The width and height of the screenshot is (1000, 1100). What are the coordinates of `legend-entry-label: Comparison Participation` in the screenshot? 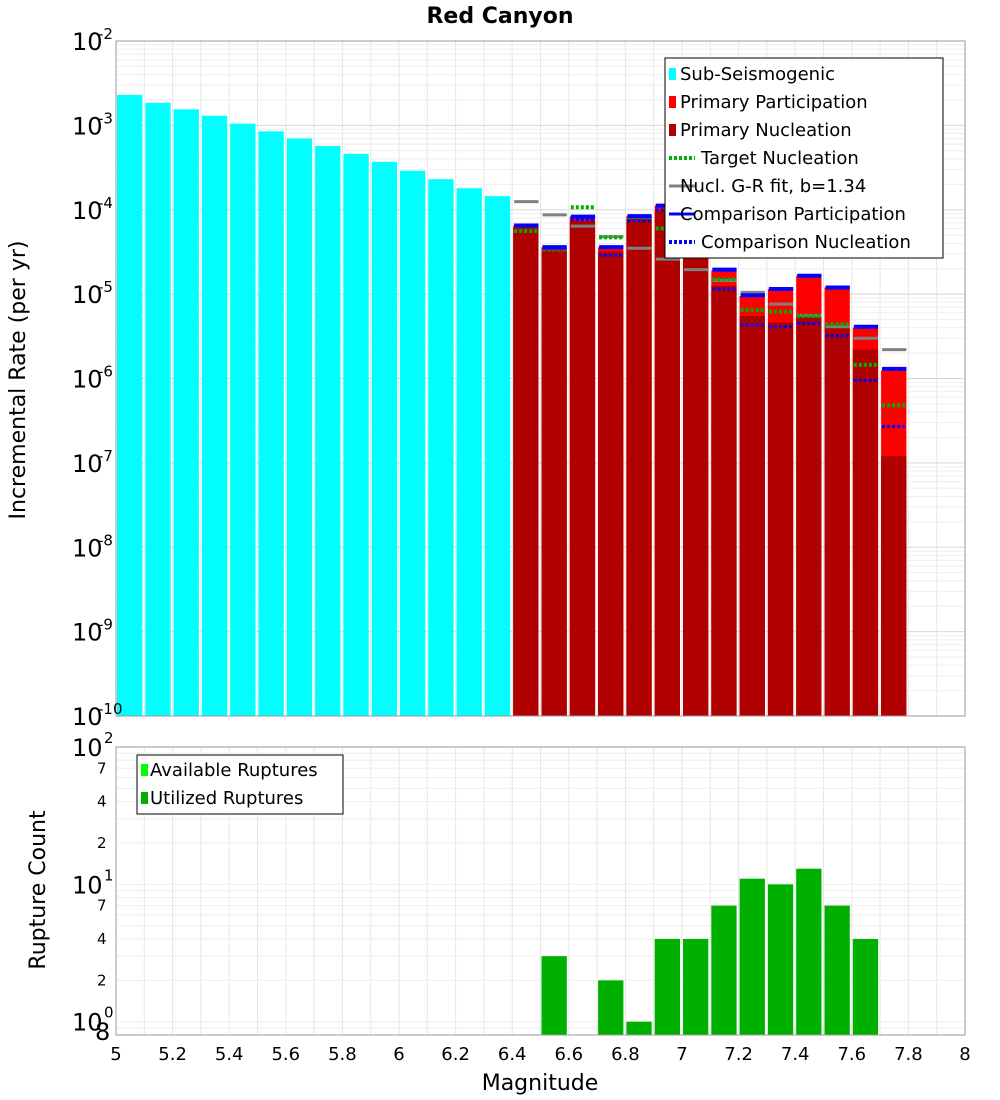 It's located at (793, 214).